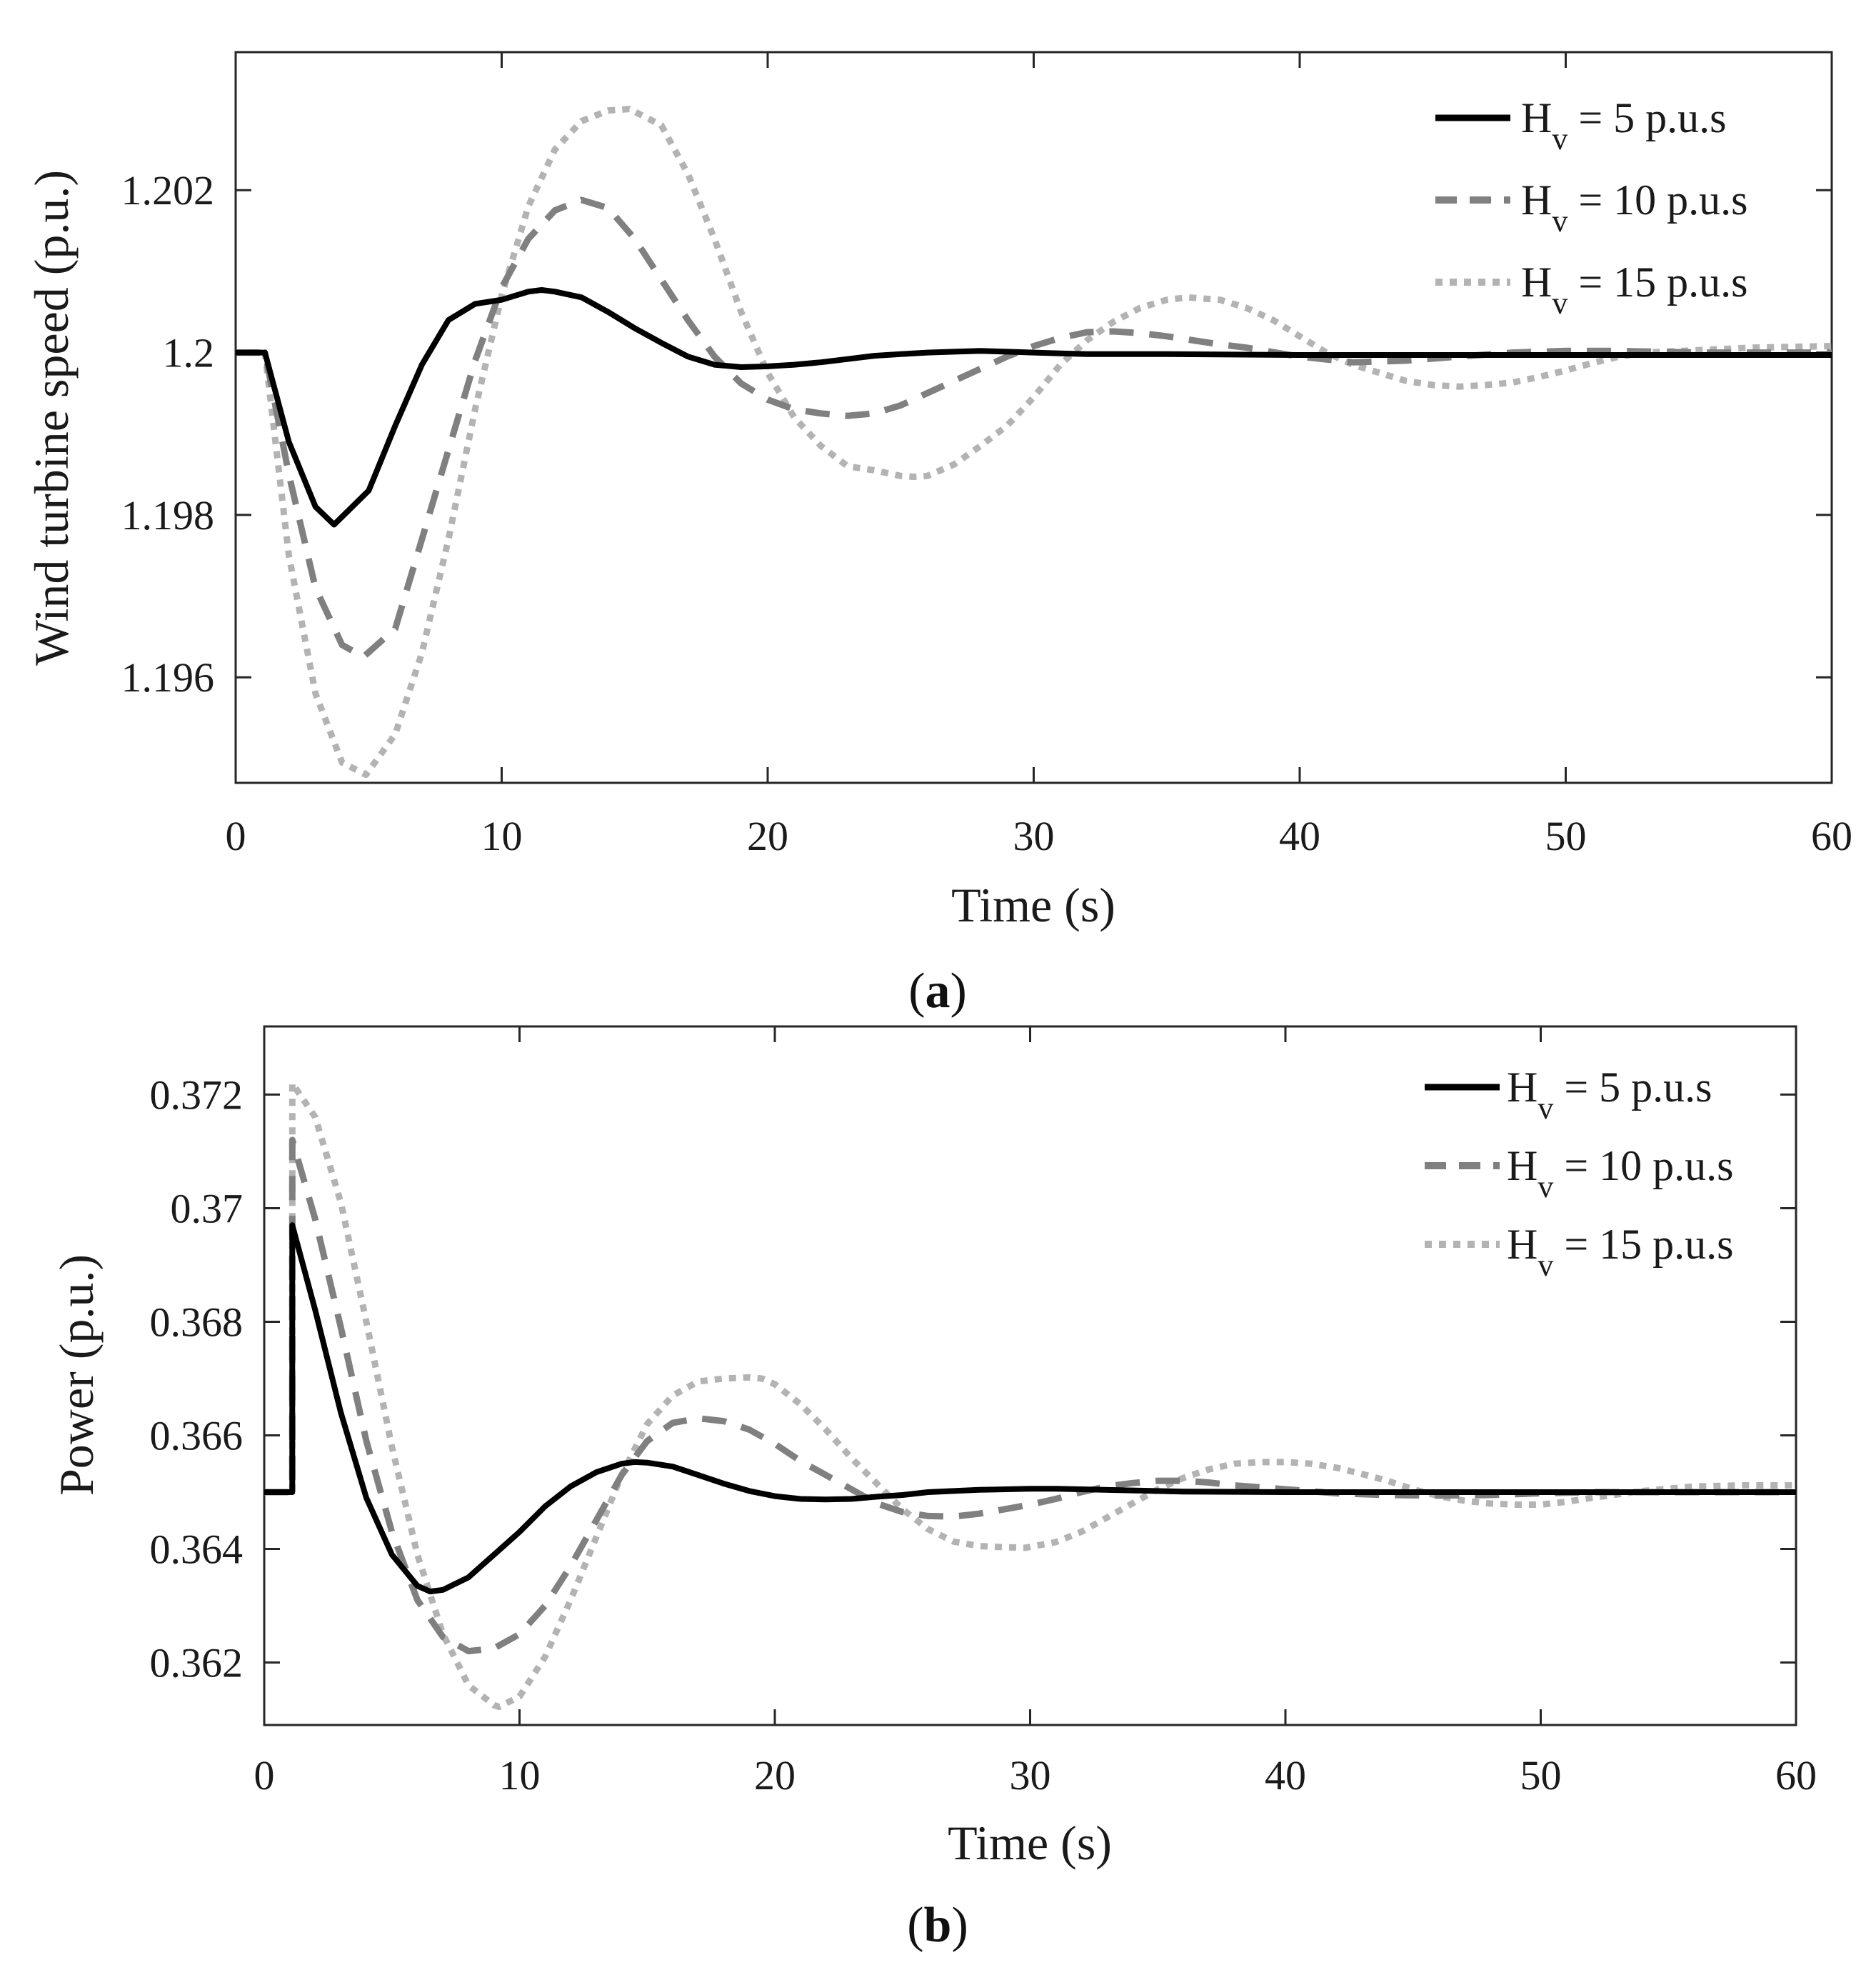 This screenshot has height=1970, width=1876. Describe the element at coordinates (958, 991) in the screenshot. I see `panel-a-caption-close: )` at that location.